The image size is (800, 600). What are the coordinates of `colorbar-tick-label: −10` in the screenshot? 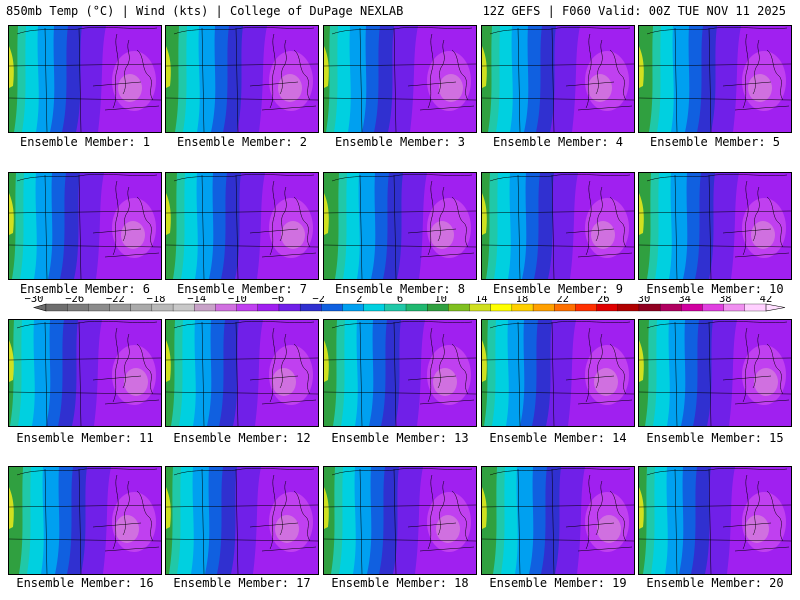 It's located at (237, 300).